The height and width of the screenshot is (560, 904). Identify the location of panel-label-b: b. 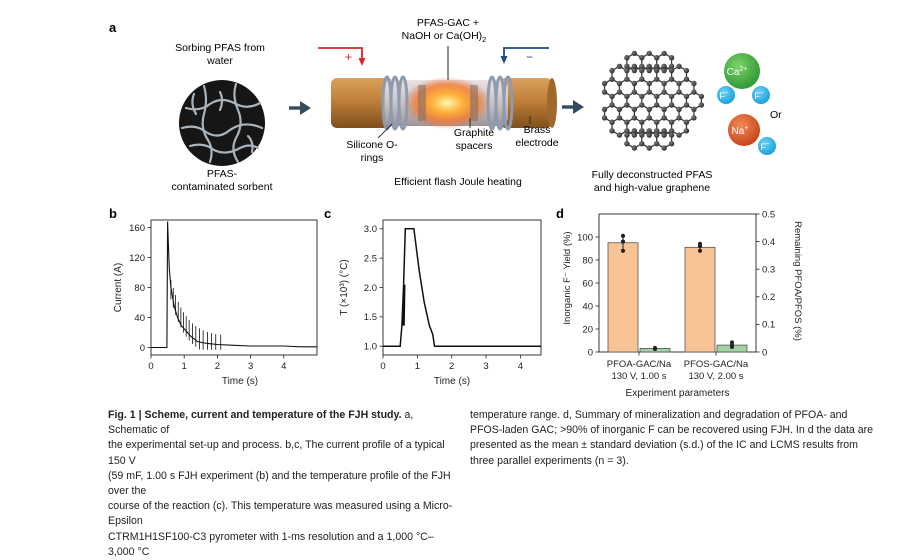
(113, 213).